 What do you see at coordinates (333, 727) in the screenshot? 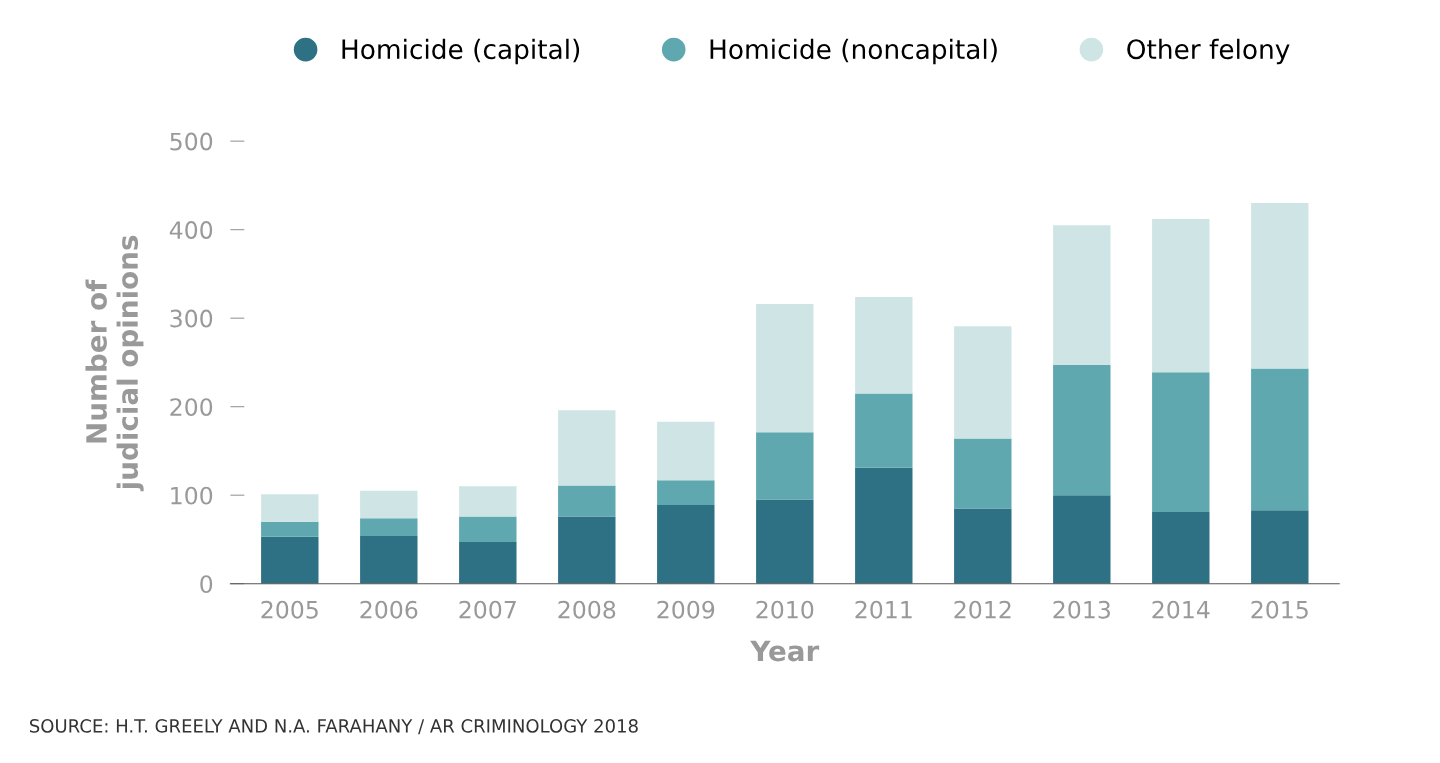
I see `source-note: SOURCE: H.T. GREELY AND N.A. FARAHANY / AR CRIMINOLOGY 2018` at bounding box center [333, 727].